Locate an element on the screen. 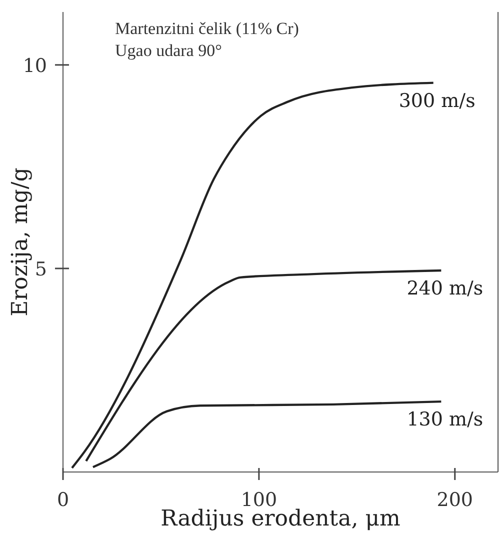 This screenshot has width=499, height=538. y-axis-title: Erozija, mg/g is located at coordinates (20, 242).